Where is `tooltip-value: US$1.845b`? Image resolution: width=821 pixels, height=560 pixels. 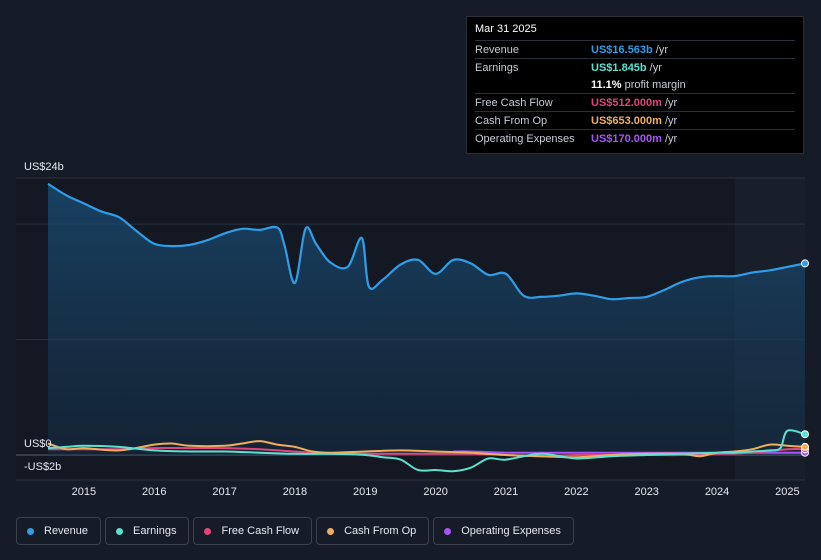
tooltip-value: US$1.845b is located at coordinates (619, 67).